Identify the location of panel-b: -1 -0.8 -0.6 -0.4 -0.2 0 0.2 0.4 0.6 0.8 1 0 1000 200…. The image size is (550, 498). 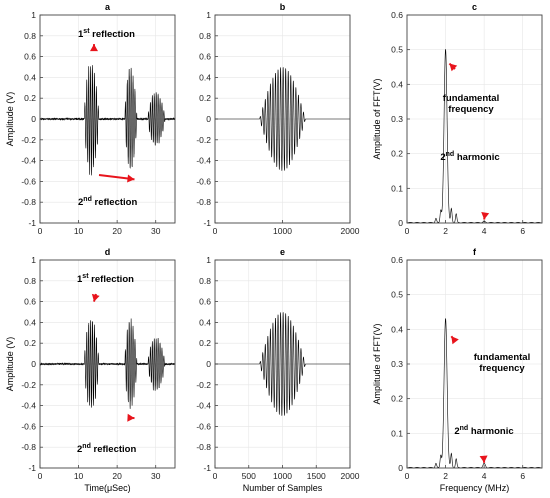
(277, 119).